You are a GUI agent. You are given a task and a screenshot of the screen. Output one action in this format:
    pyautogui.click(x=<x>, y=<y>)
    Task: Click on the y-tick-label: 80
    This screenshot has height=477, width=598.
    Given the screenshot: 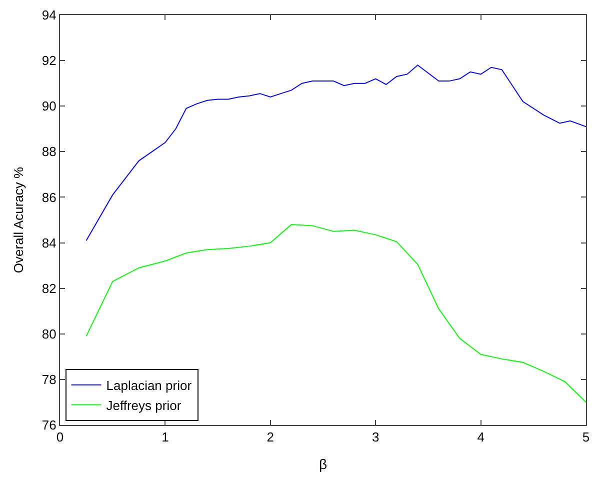 What is the action you would take?
    pyautogui.click(x=49, y=334)
    